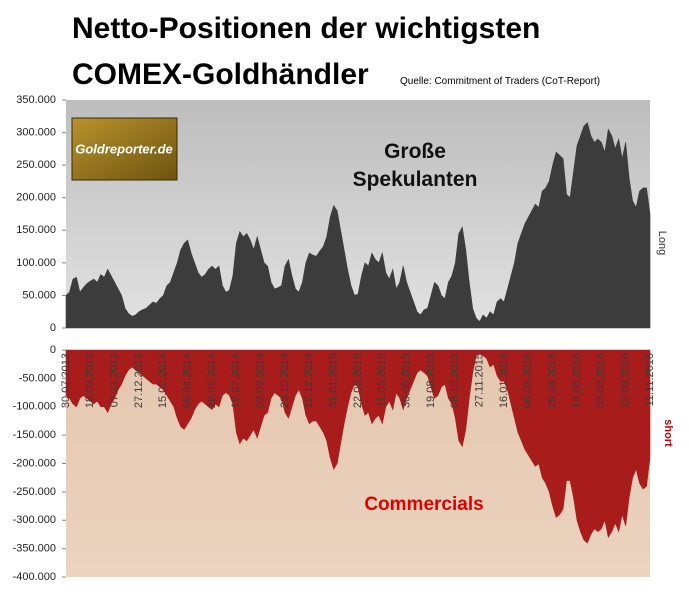 Image resolution: width=689 pixels, height=607 pixels. I want to click on y-tick-label: -400.000, so click(34, 577).